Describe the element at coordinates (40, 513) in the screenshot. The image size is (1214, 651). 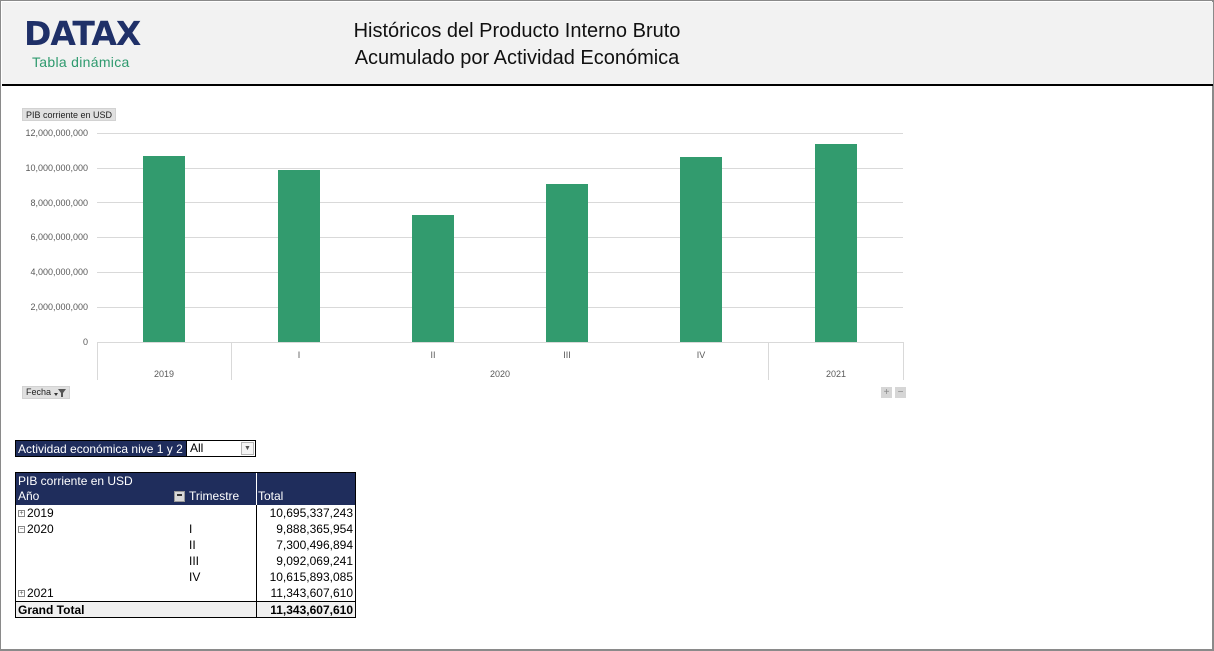
I see `row-year: 2019` at that location.